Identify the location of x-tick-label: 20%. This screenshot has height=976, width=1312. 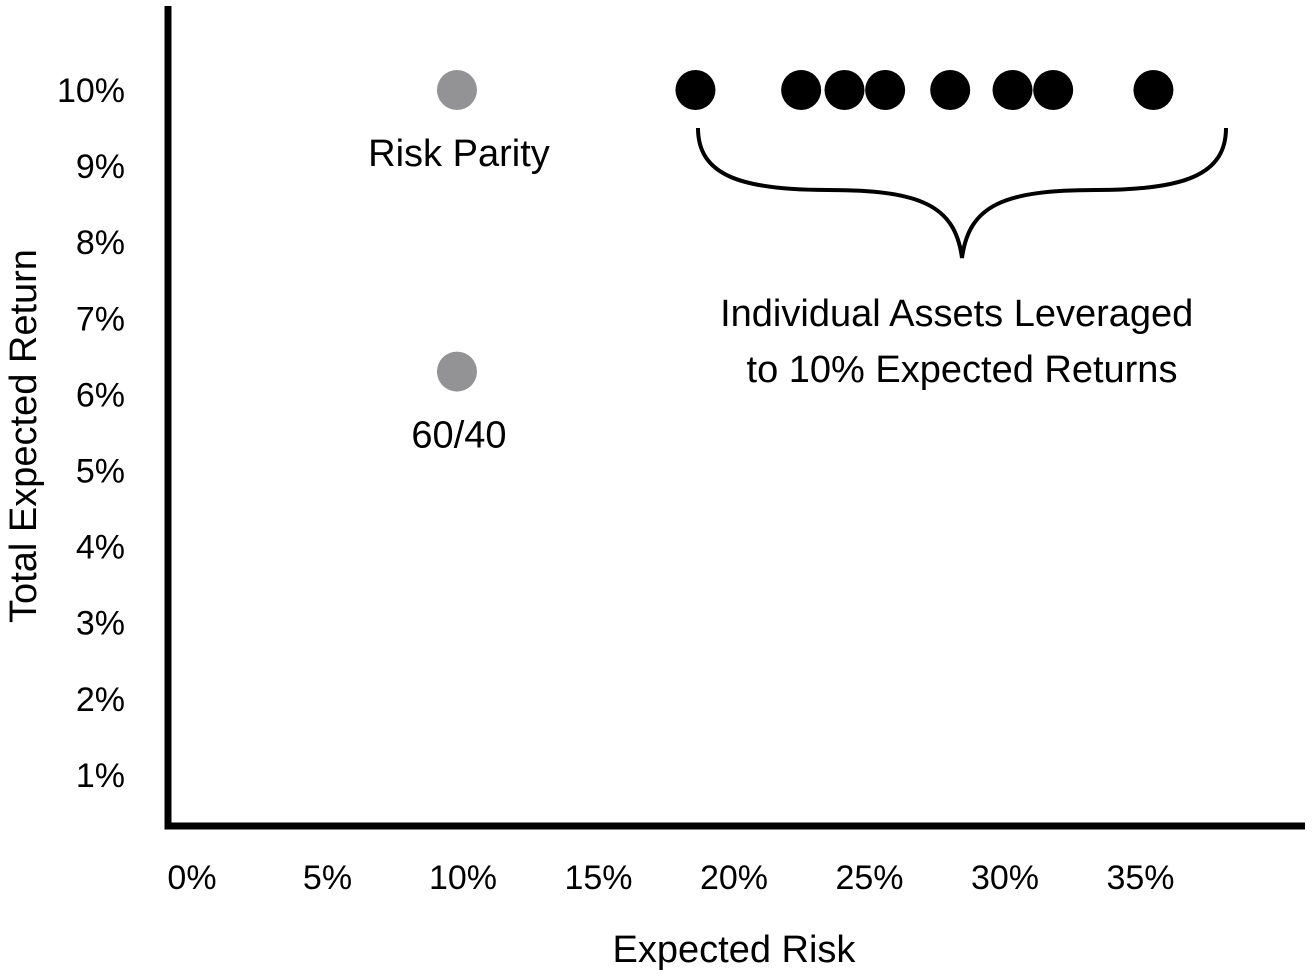
(734, 878).